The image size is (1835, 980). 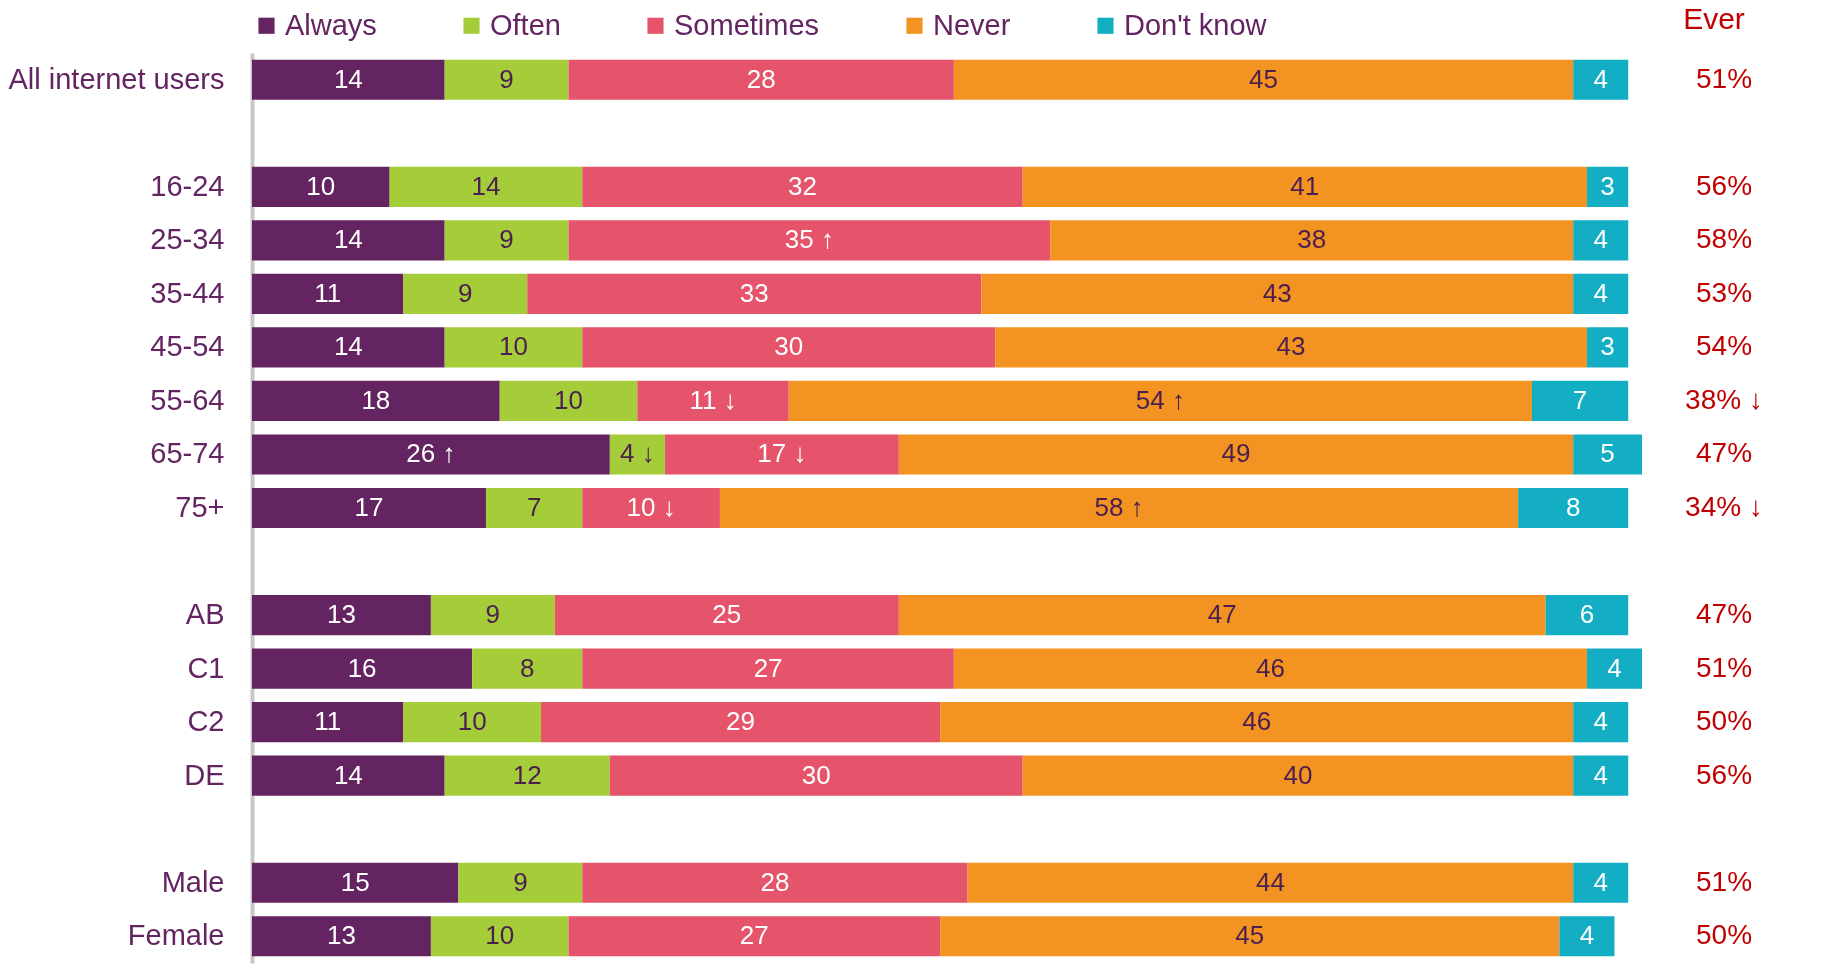 I want to click on data-label: 27, so click(x=768, y=667).